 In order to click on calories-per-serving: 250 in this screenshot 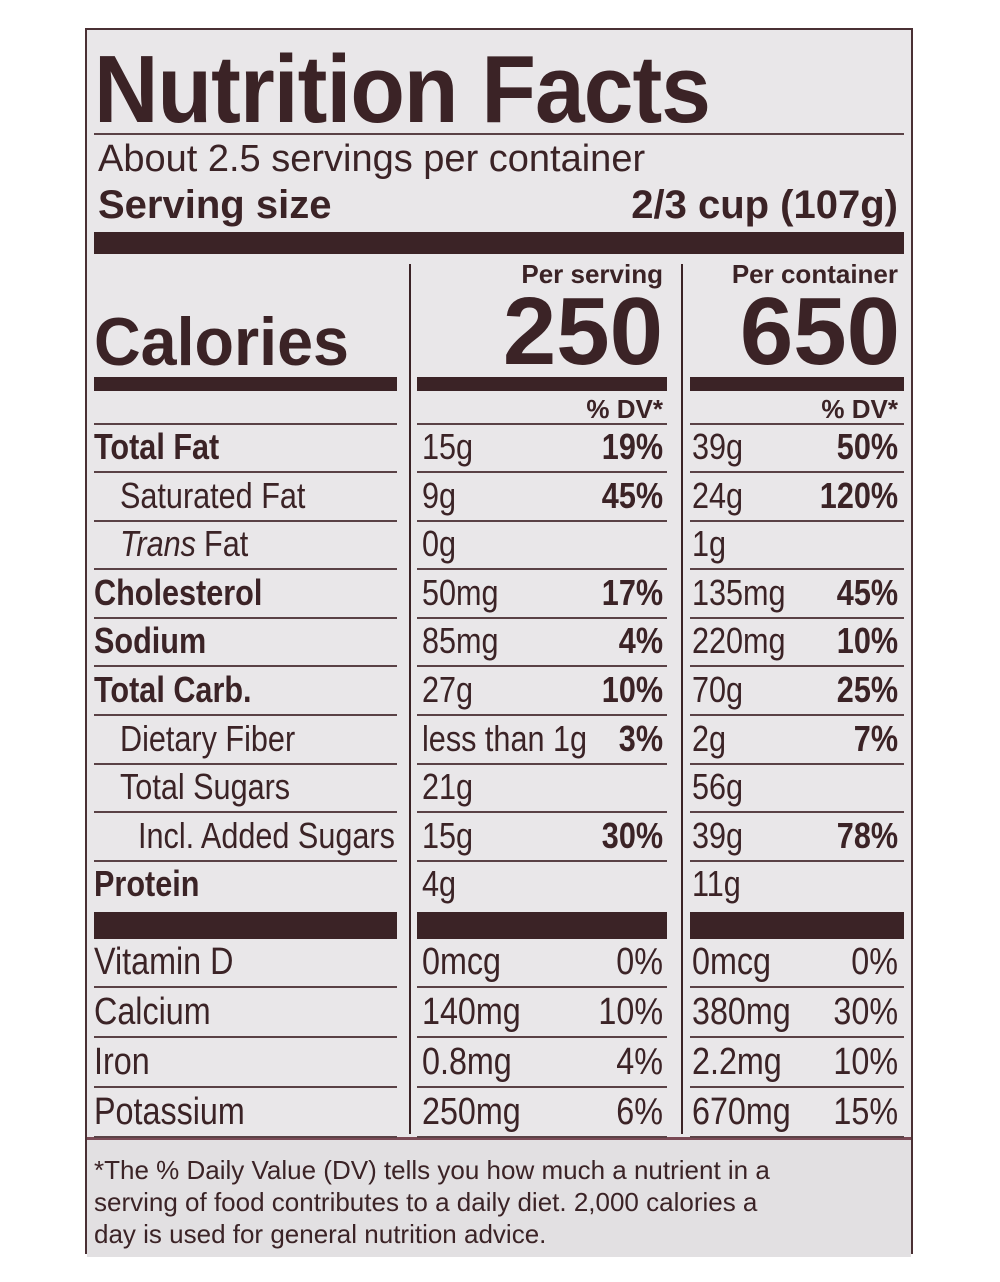, I will do `click(582, 331)`.